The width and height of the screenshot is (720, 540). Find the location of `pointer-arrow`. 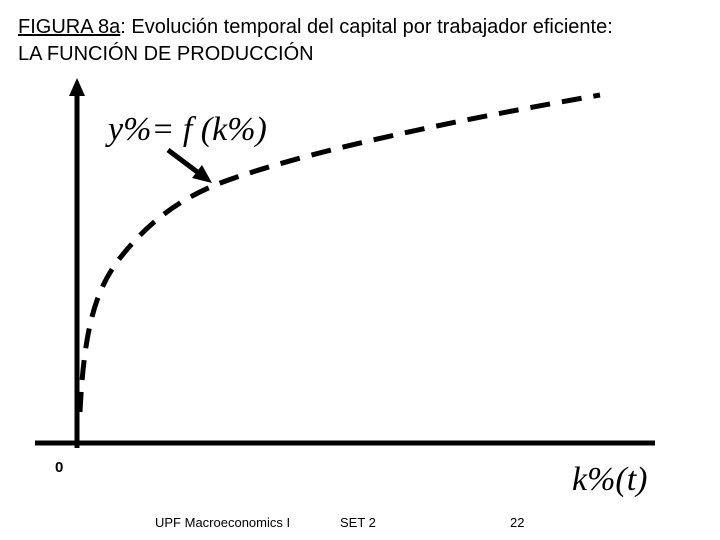

pointer-arrow is located at coordinates (184, 162).